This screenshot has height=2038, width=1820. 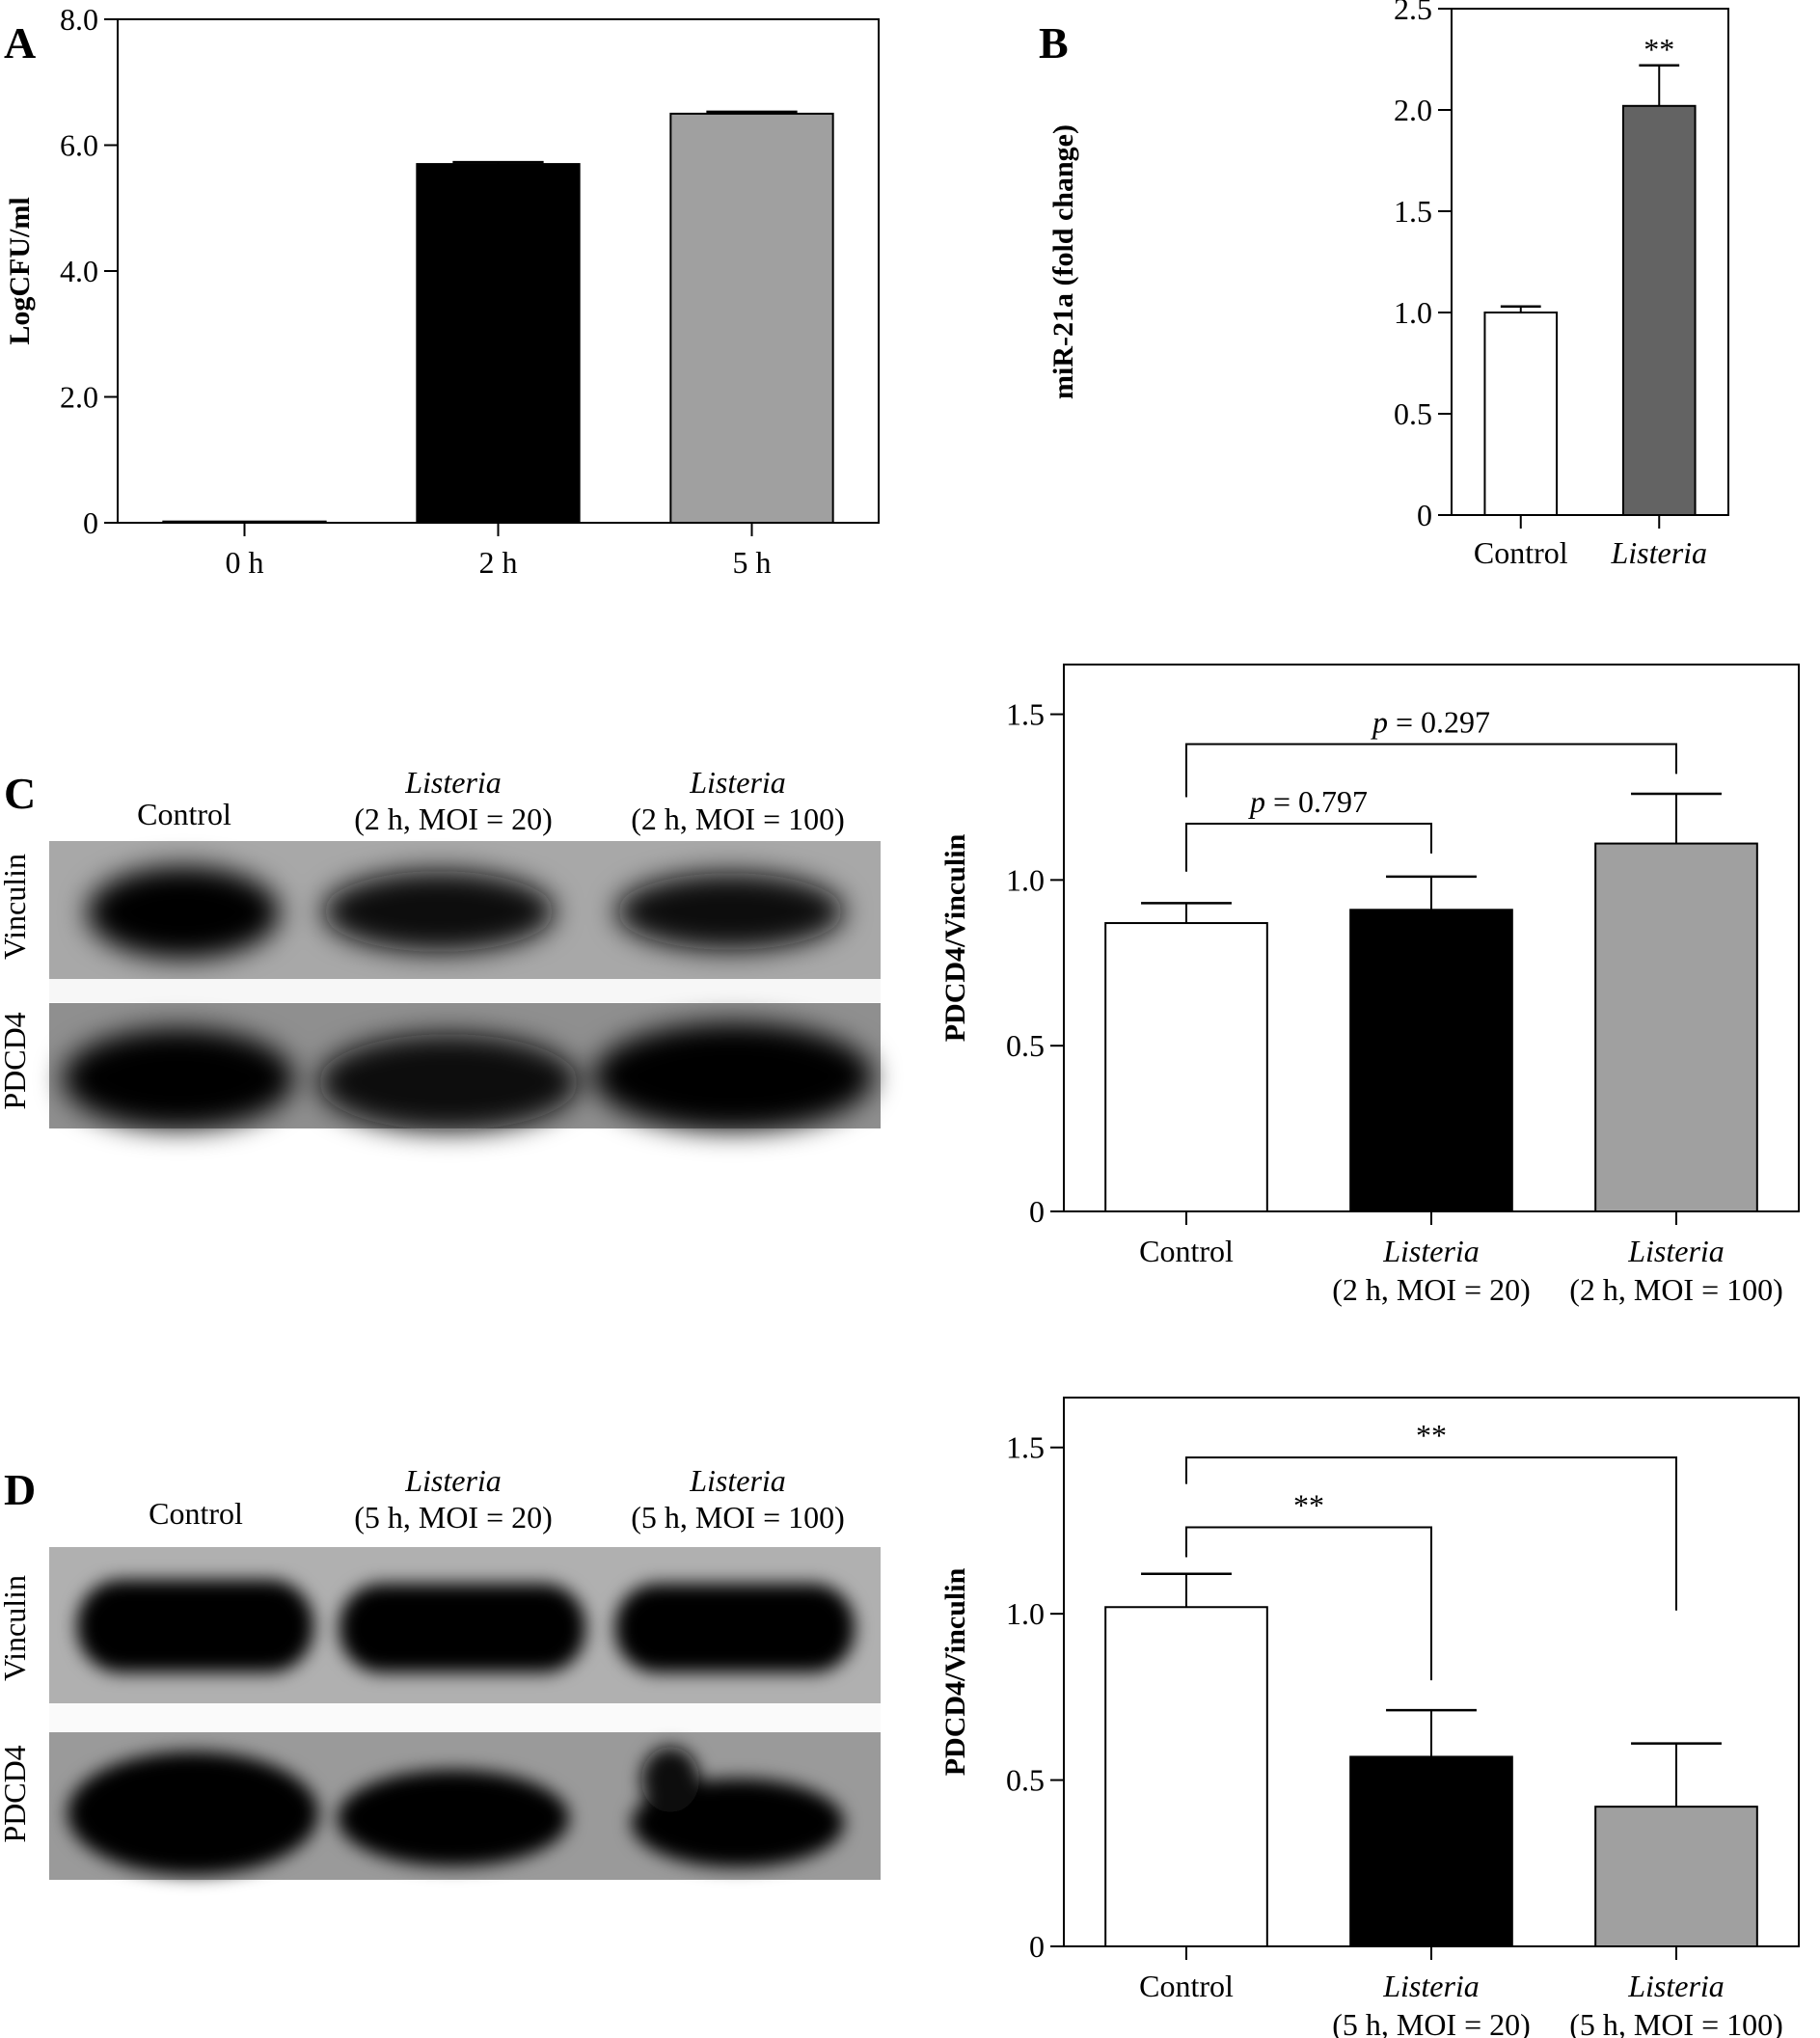 I want to click on chart-a: 0 2.0 4.0 6.0 8.0 LogCFU/ml 0 h 2 h 5 h, so click(x=442, y=291).